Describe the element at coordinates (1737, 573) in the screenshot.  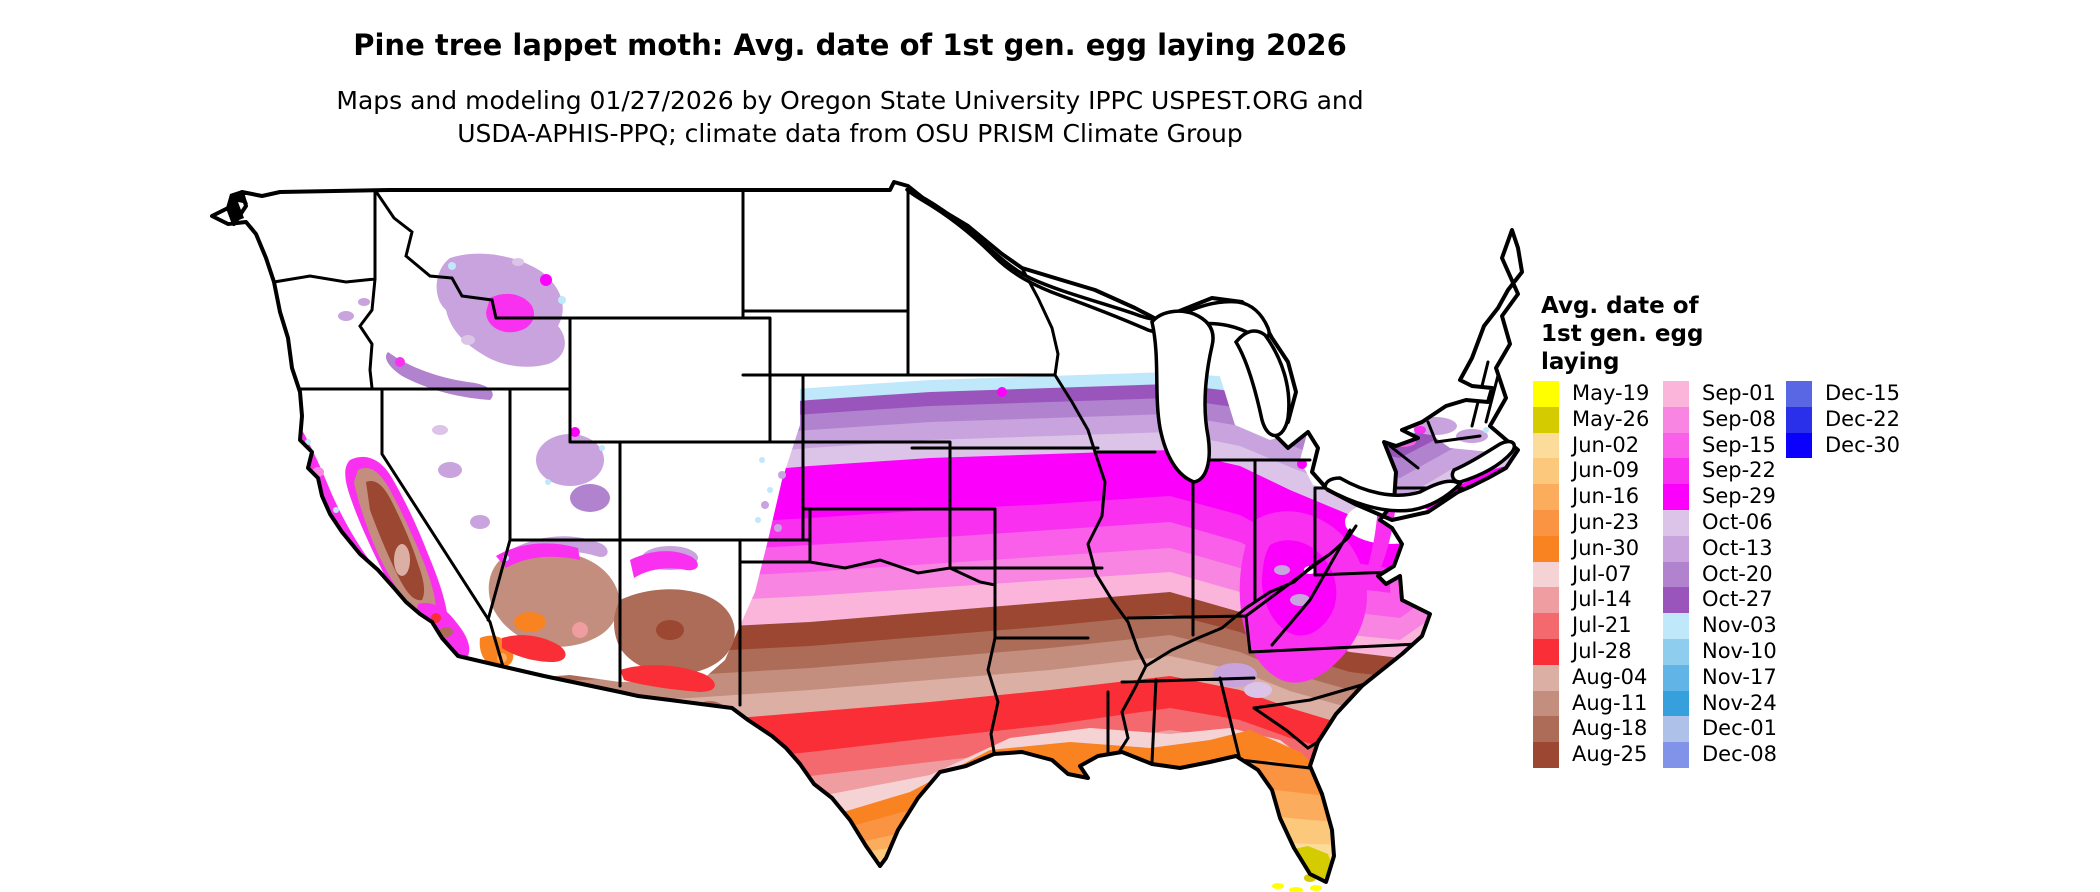
I see `legend-label-oct-20: Oct-20` at that location.